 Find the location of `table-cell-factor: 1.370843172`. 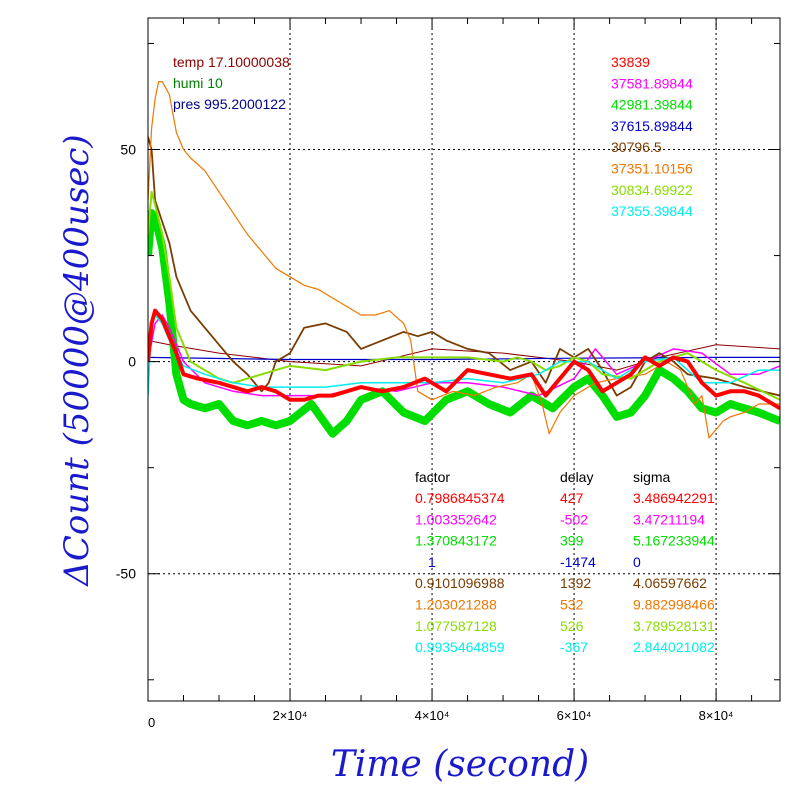

table-cell-factor: 1.370843172 is located at coordinates (456, 541).